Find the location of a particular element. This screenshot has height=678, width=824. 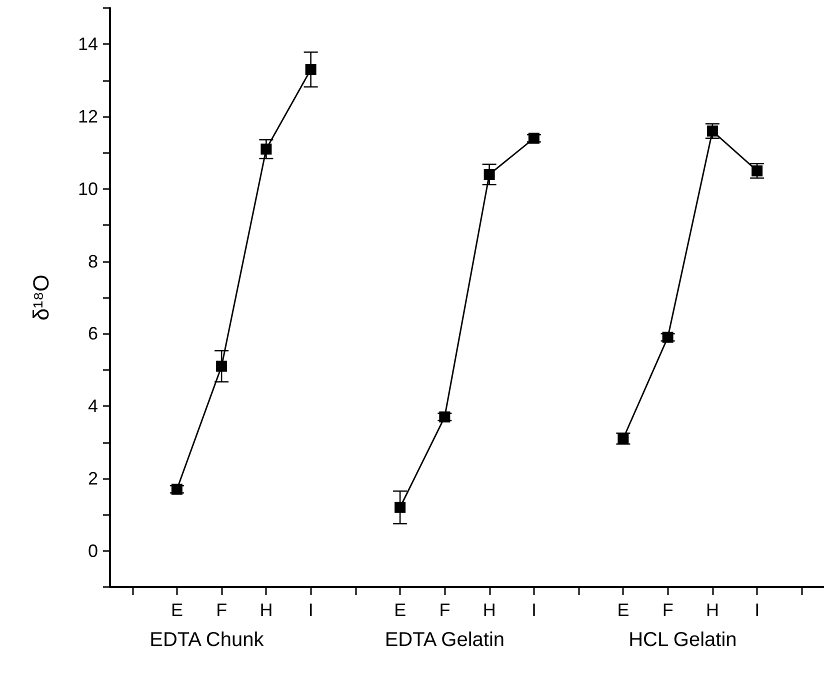

y-tick-label: 6 is located at coordinates (93, 334).